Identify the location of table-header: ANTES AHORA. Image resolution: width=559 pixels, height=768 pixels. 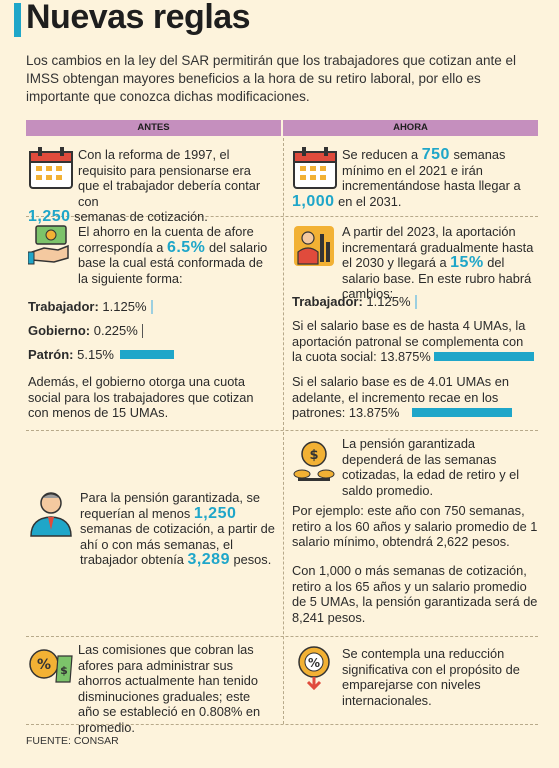
(282, 128).